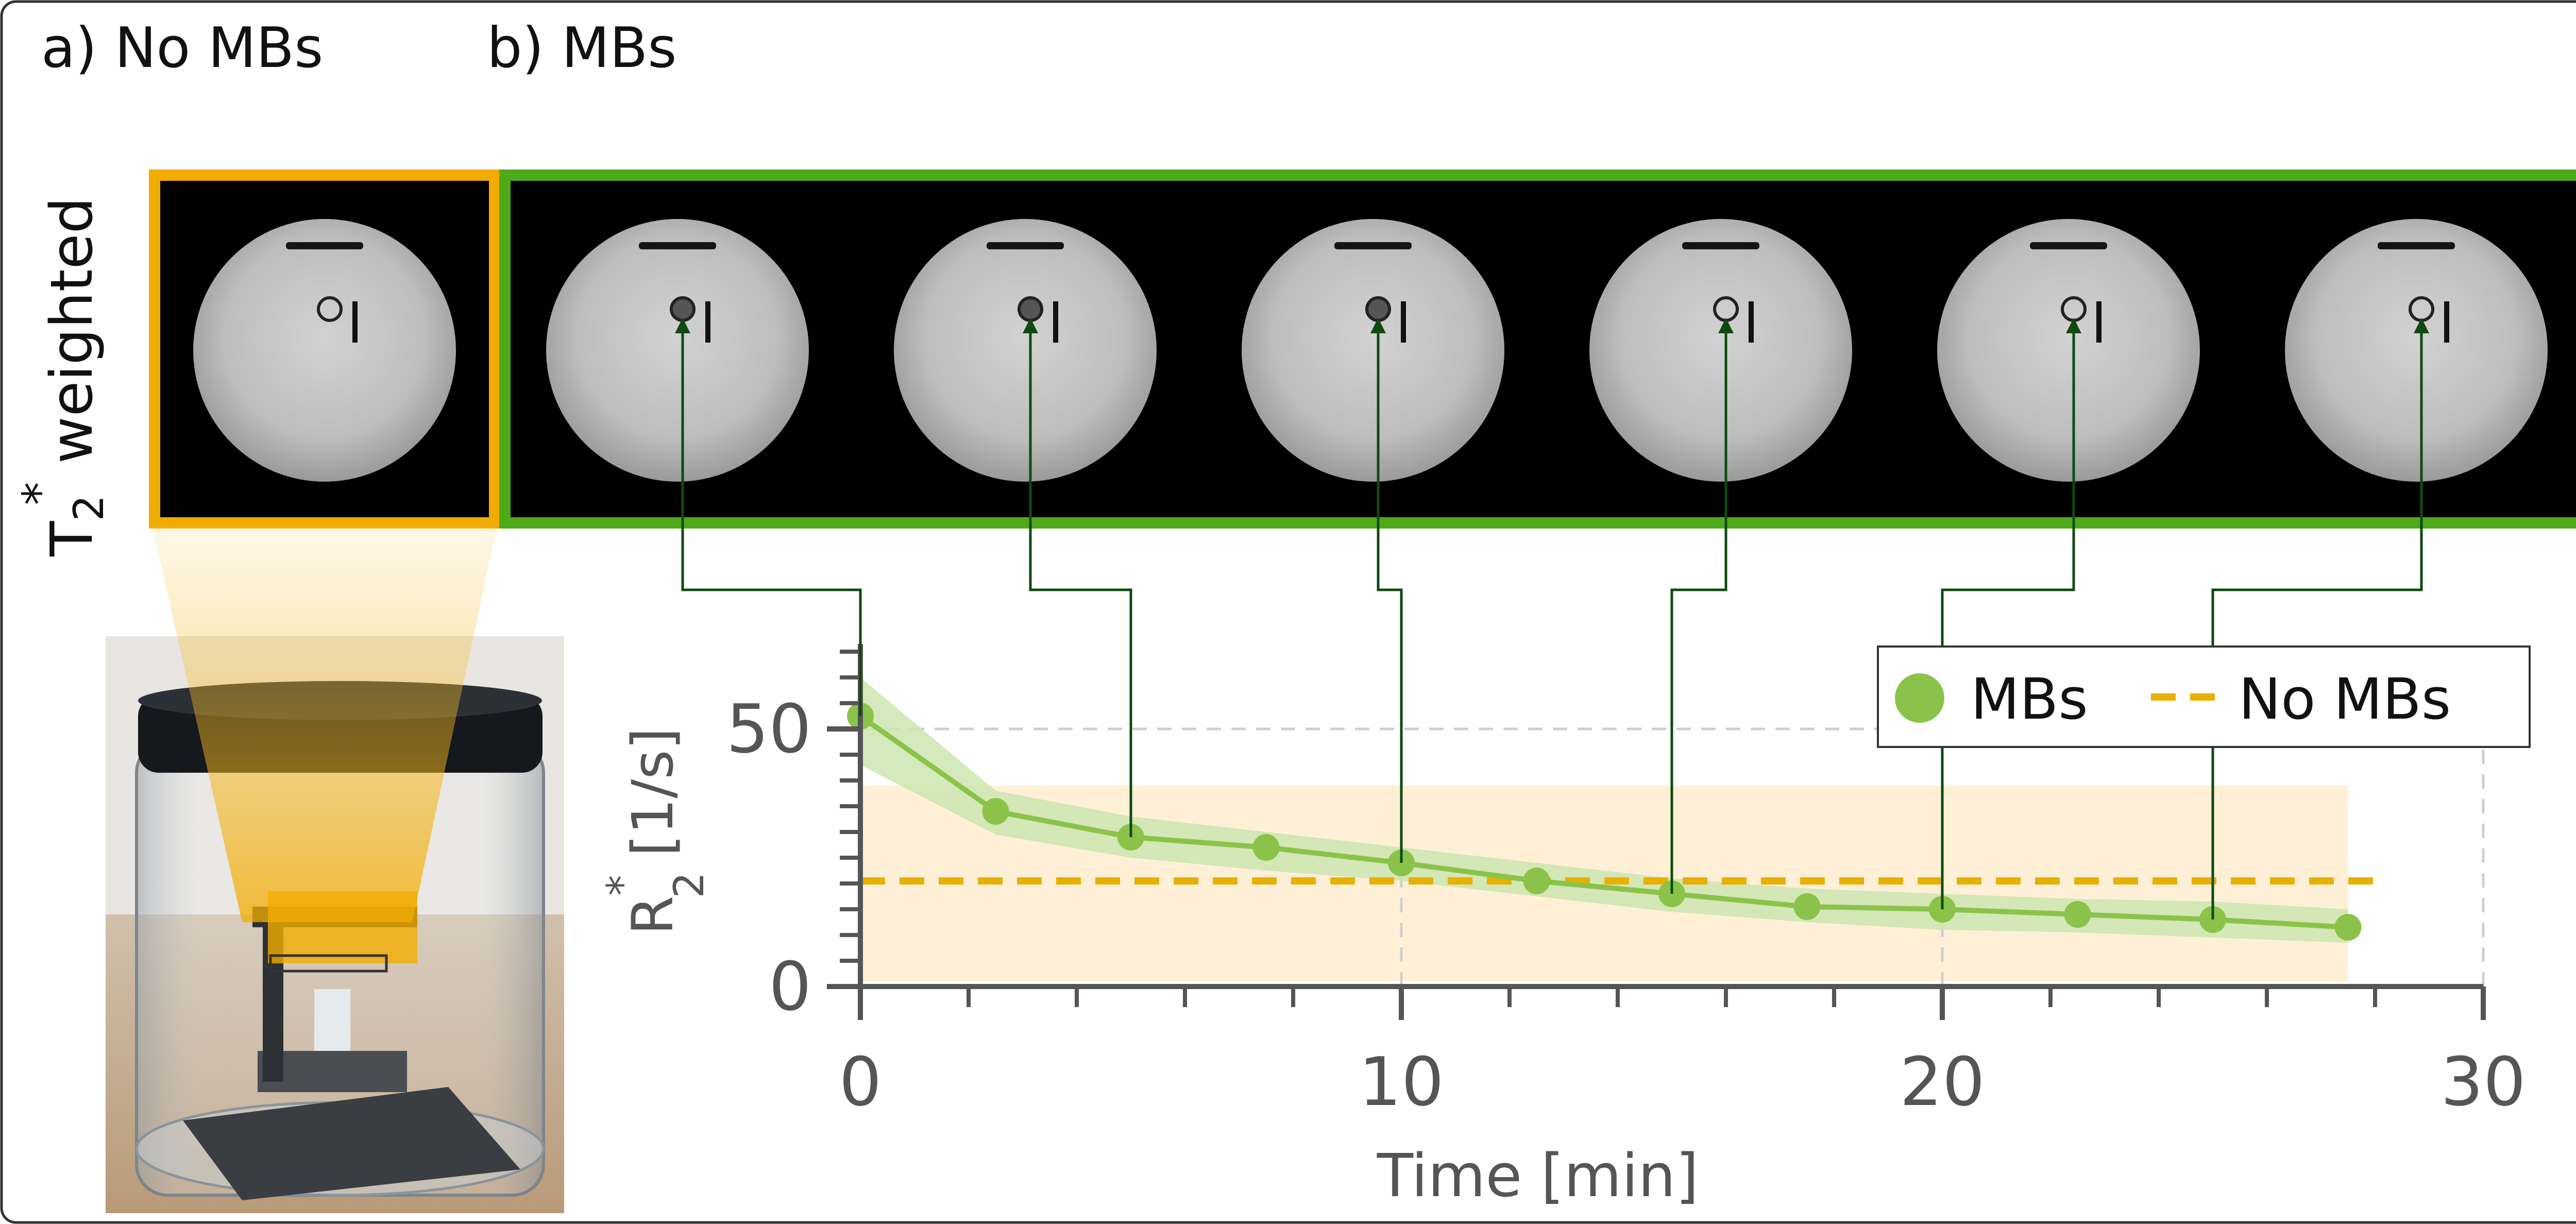  What do you see at coordinates (1025, 245) in the screenshot?
I see `phantom-mbs-1-top-marker` at bounding box center [1025, 245].